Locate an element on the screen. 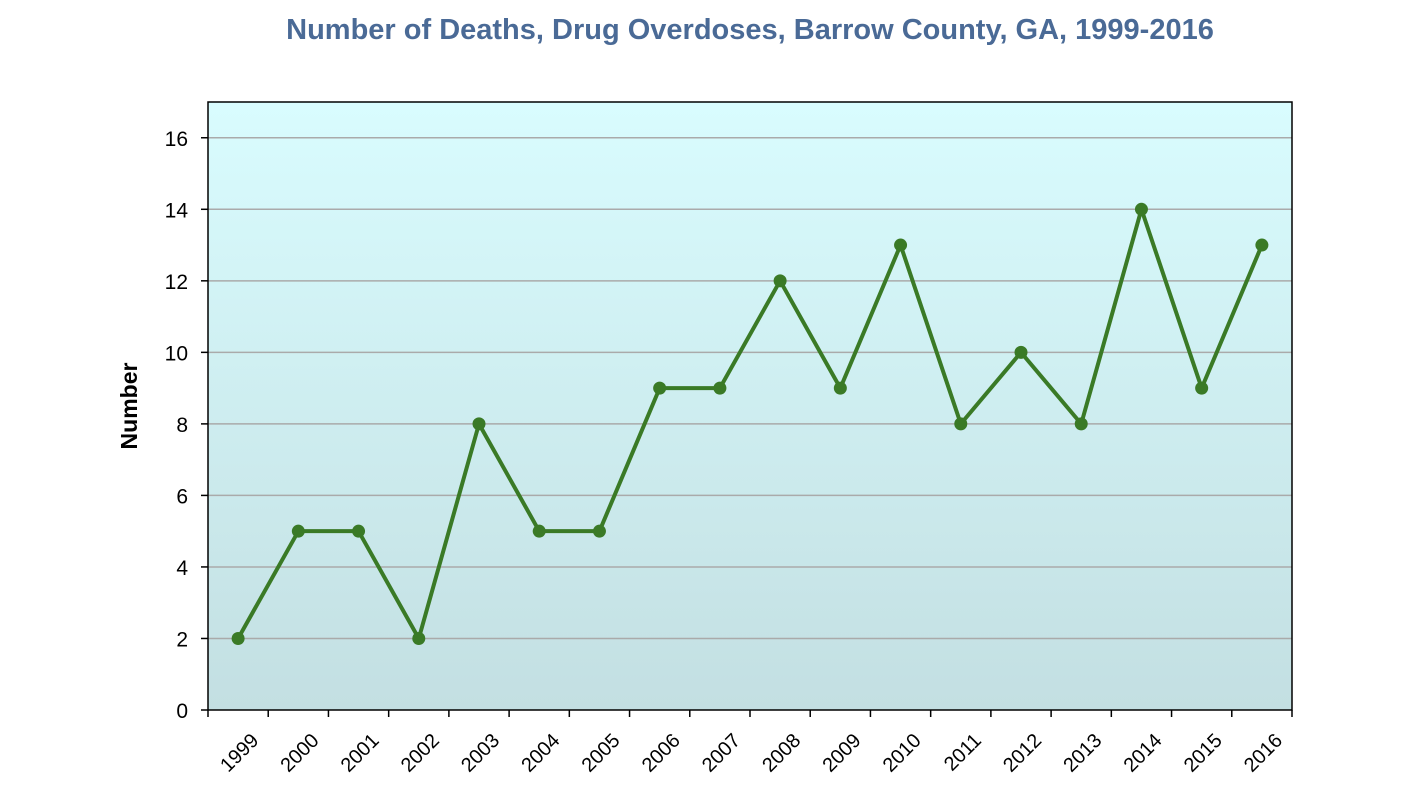 The height and width of the screenshot is (802, 1408). x-tick-label: 2008 is located at coordinates (781, 753).